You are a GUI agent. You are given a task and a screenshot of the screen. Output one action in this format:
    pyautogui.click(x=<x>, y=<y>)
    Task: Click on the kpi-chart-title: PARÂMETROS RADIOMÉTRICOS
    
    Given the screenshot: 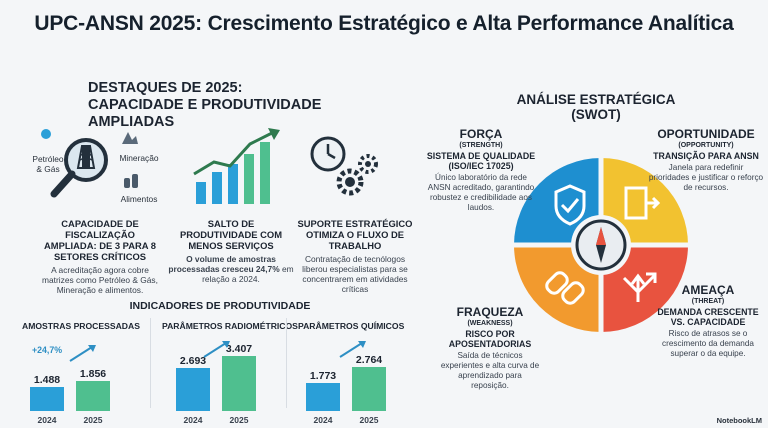 What is the action you would take?
    pyautogui.click(x=230, y=326)
    